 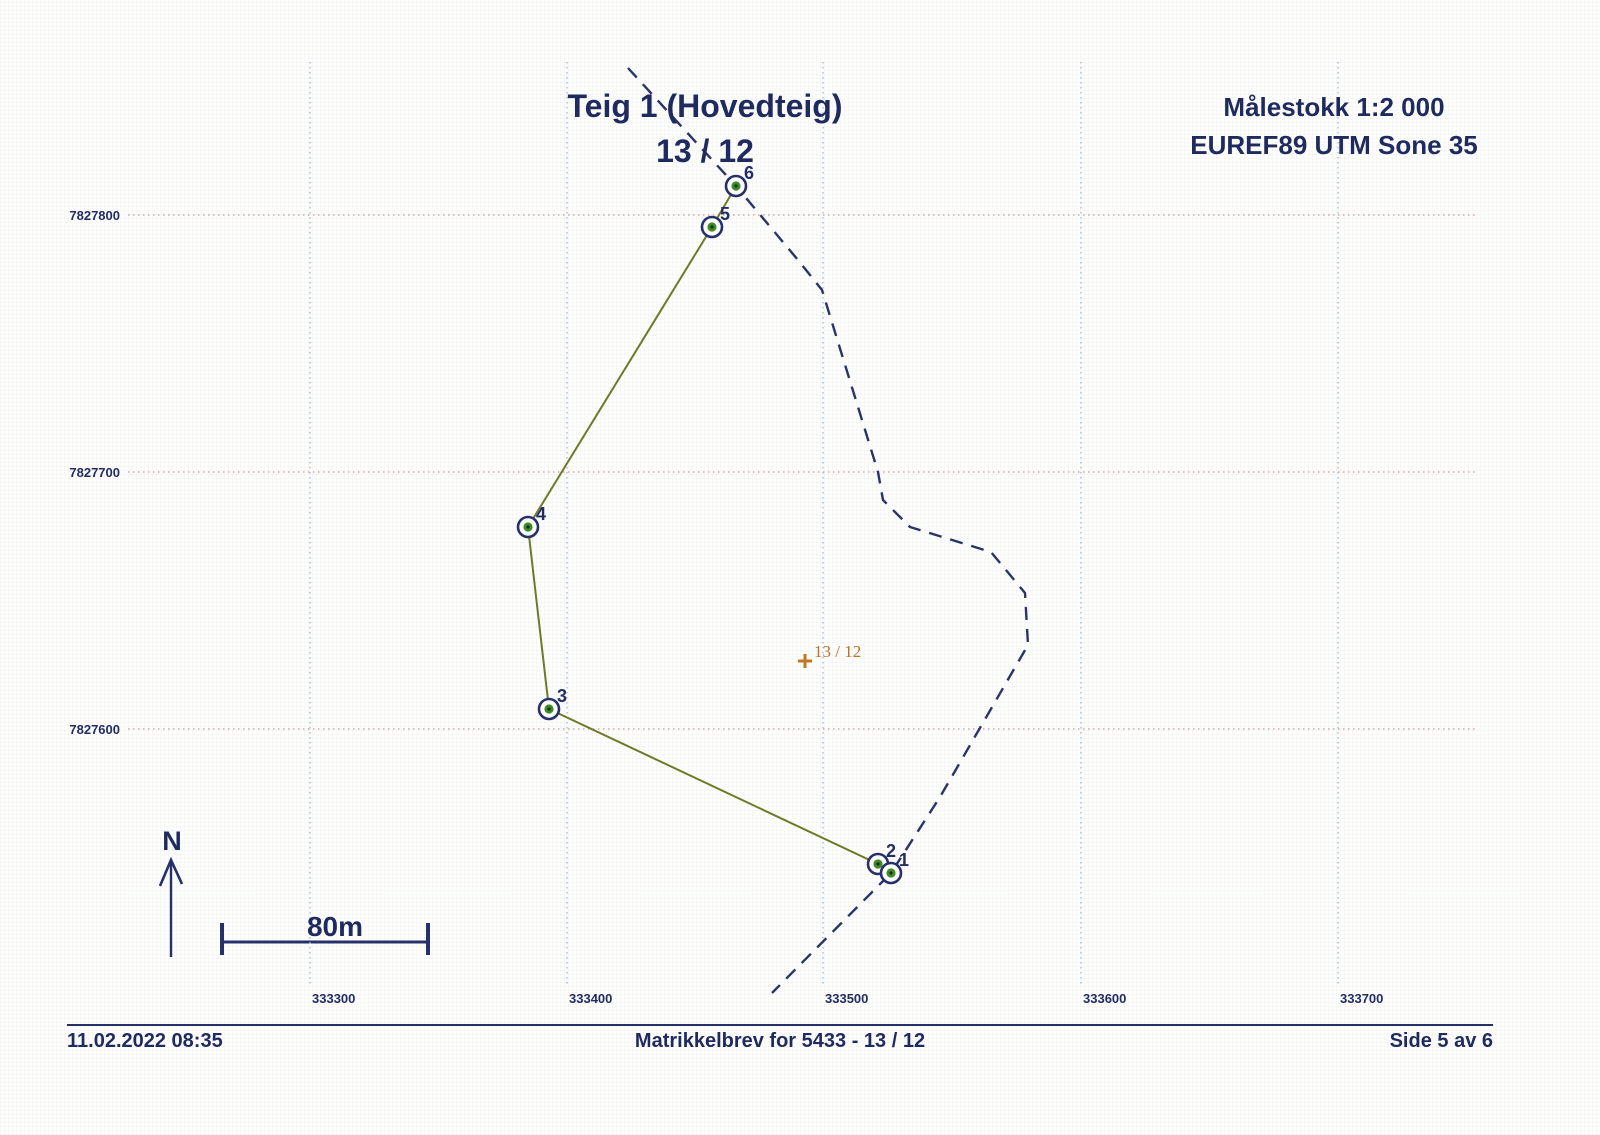 I want to click on north-arrow-label: N, so click(x=172, y=841).